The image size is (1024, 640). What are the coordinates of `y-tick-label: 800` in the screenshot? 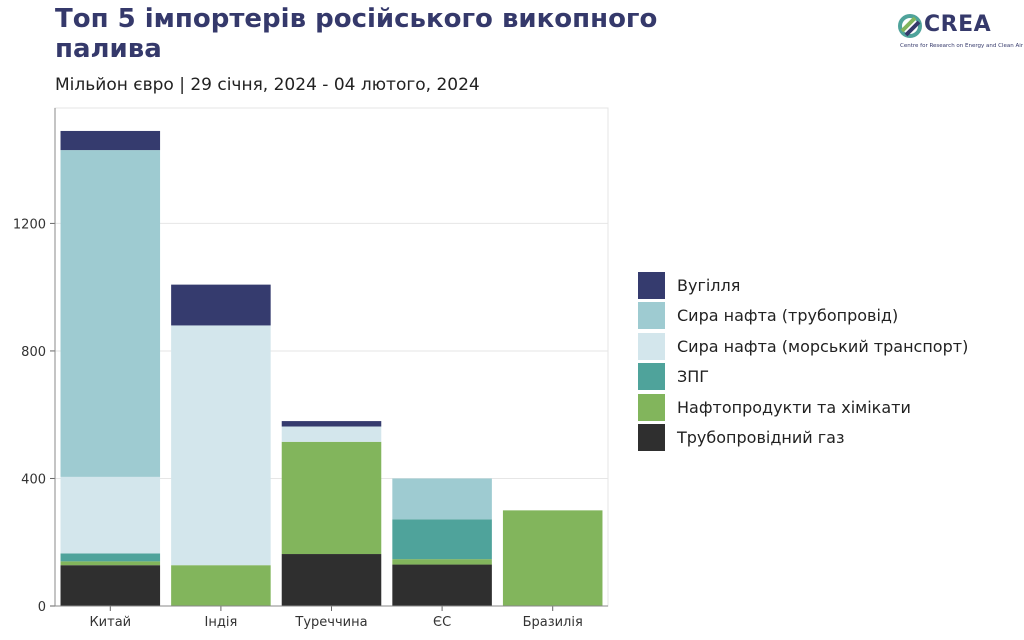 It's located at (33, 352).